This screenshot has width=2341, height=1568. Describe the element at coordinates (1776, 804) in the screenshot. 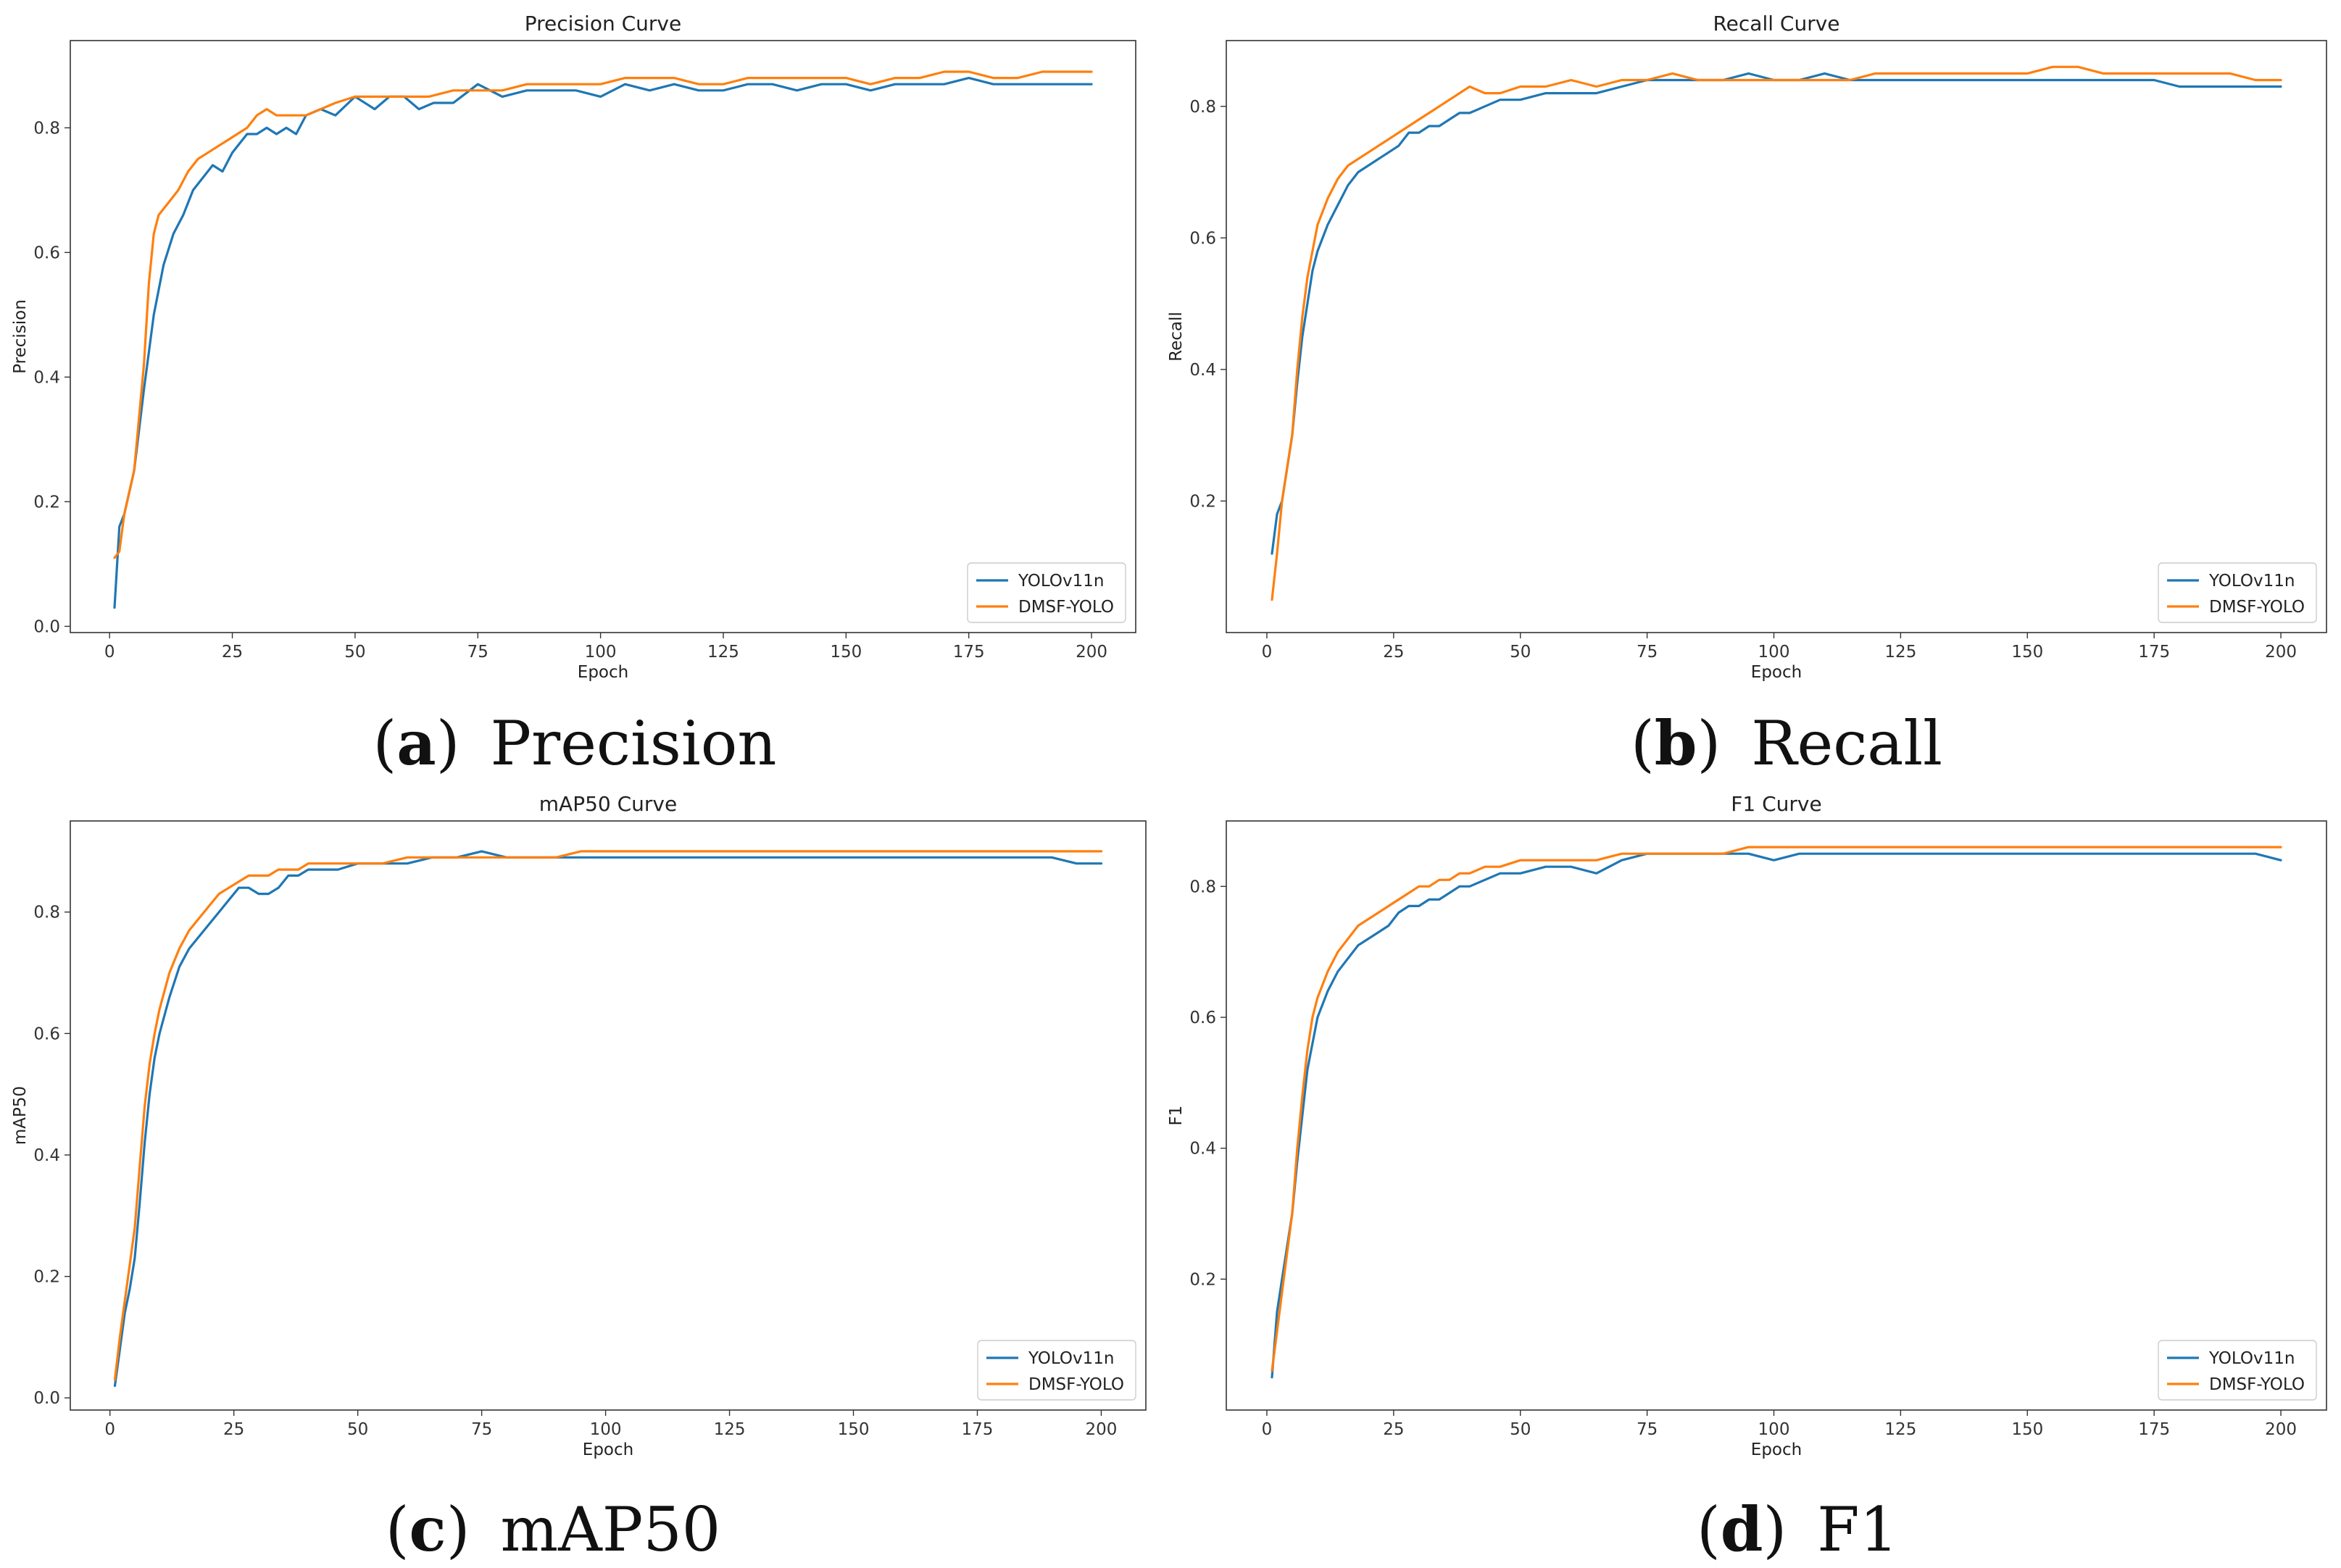

I see `chart-title-f1: F1 Curve` at that location.